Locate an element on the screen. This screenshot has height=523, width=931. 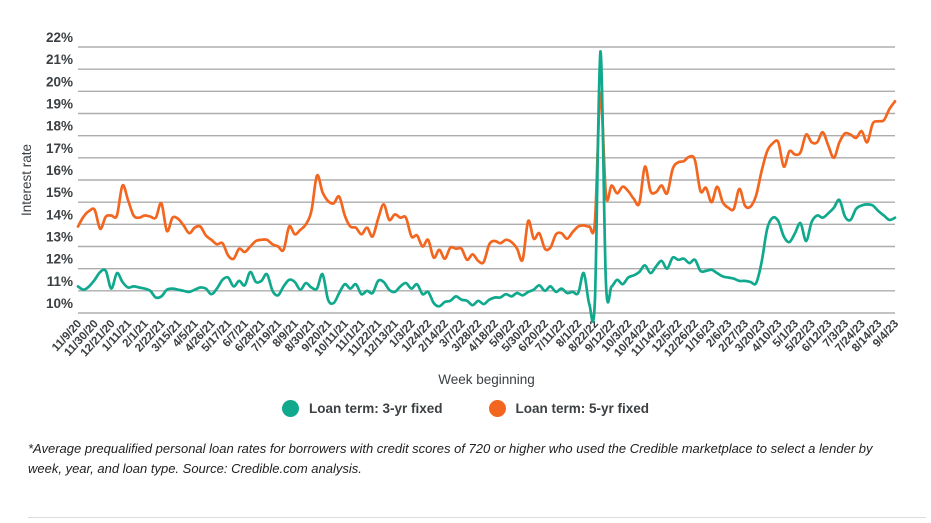
legend-label-3yr: Loan term: 3-yr fixed is located at coordinates (375, 408).